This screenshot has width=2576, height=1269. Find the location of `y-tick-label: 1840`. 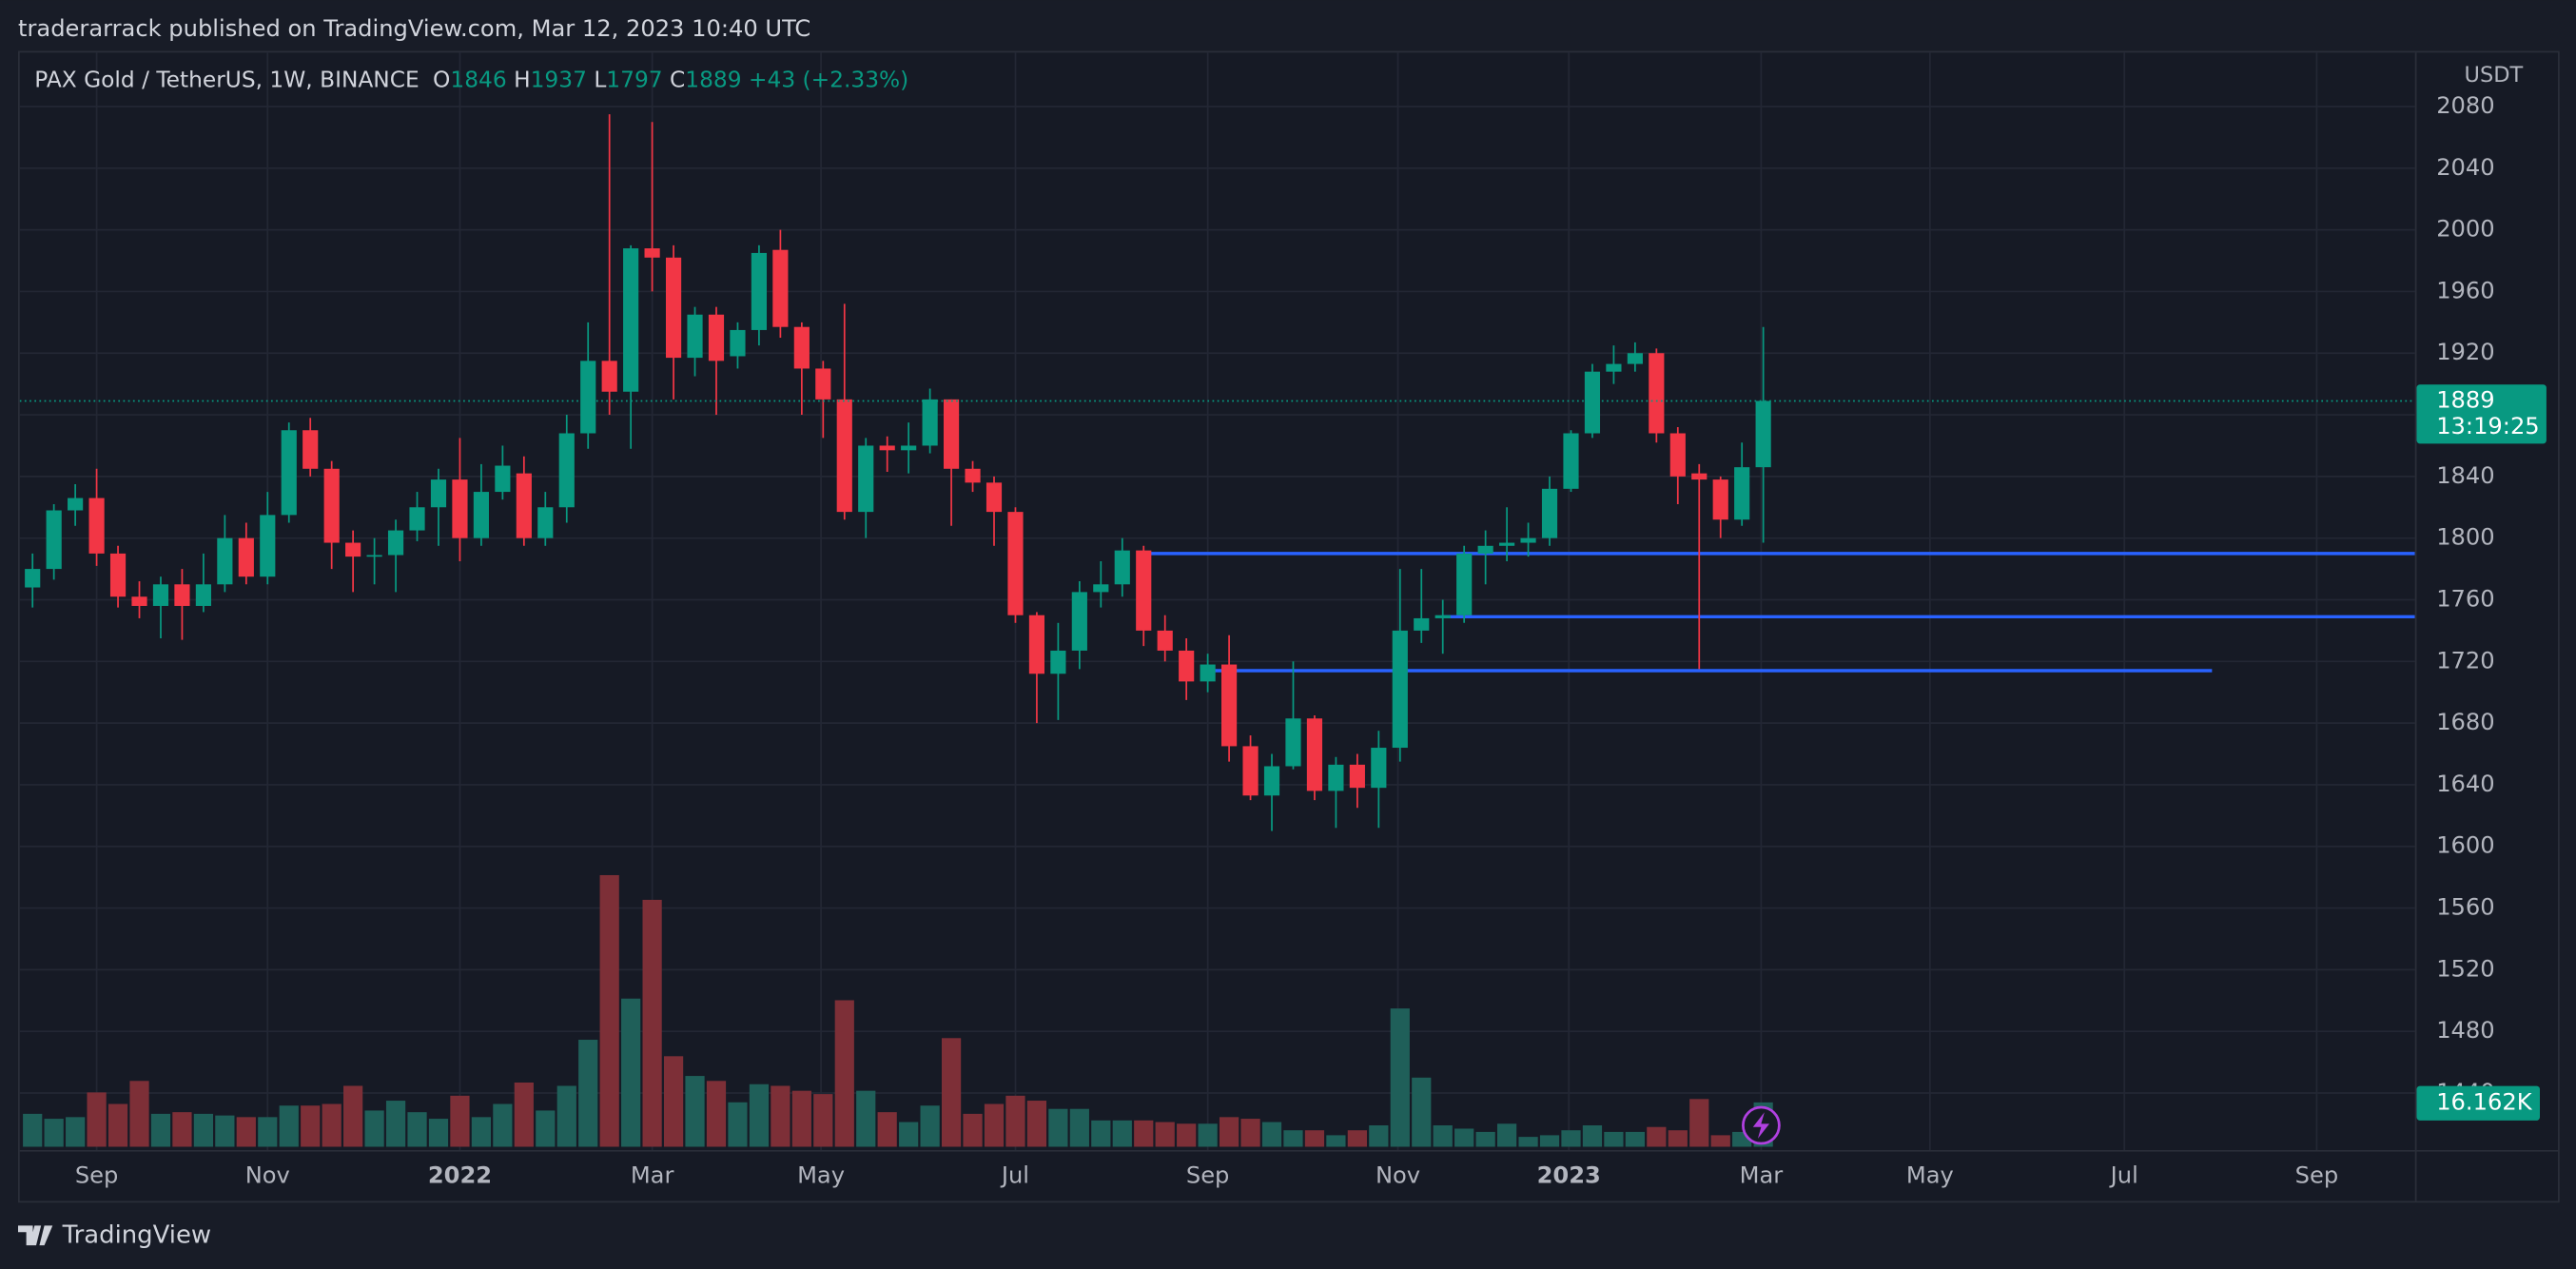

y-tick-label: 1840 is located at coordinates (2465, 475).